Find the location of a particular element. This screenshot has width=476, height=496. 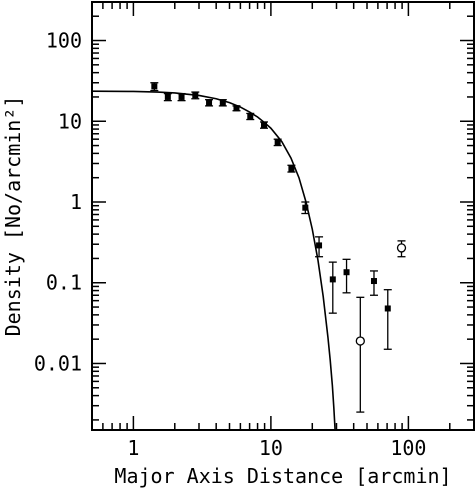

y-axis-label: Density [No/arcmin²] is located at coordinates (13, 216).